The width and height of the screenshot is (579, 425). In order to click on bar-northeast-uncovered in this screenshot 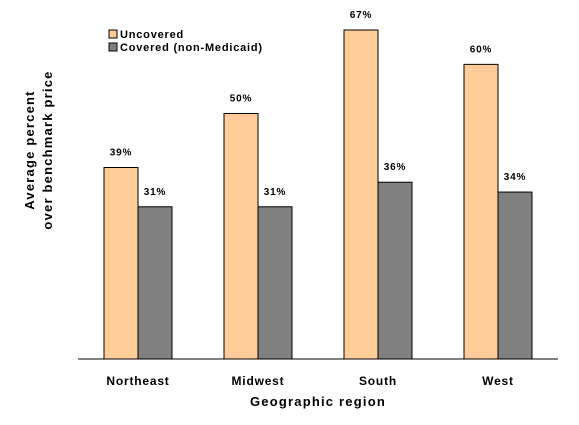, I will do `click(121, 263)`.